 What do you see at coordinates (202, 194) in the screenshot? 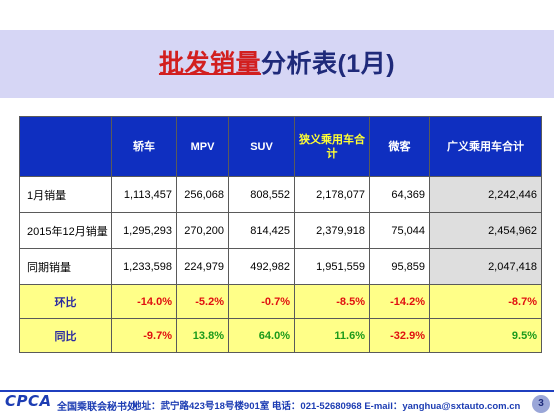
I see `table-cell: 256,068` at bounding box center [202, 194].